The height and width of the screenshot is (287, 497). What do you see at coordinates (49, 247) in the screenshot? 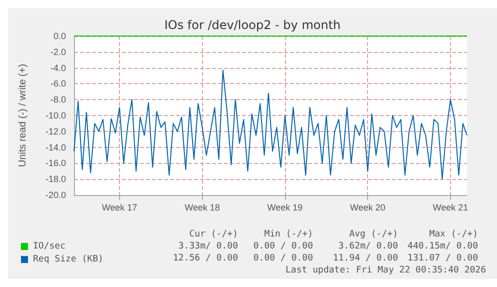
I see `legend-label: IO/sec` at bounding box center [49, 247].